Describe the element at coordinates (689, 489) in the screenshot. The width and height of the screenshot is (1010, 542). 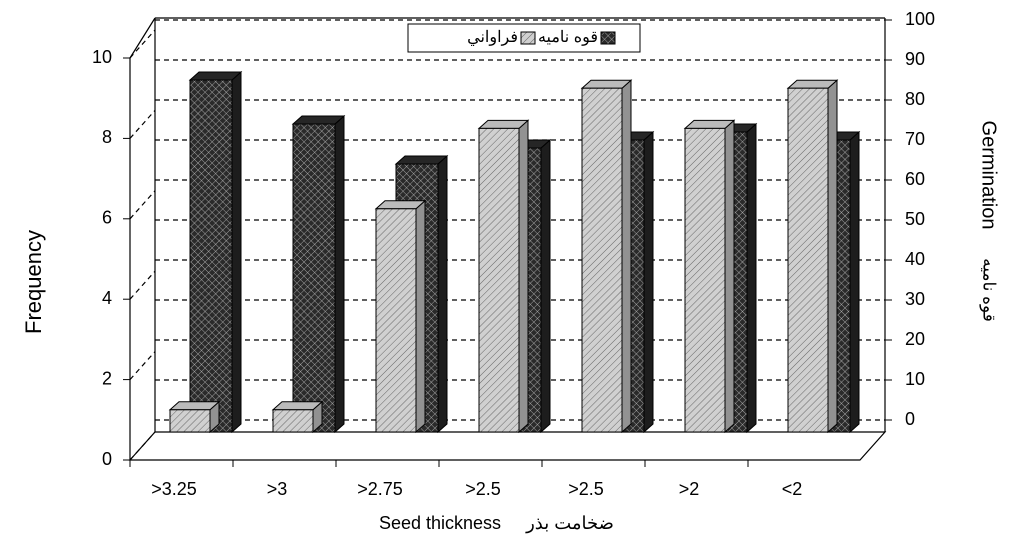
I see `x-tick-label: >2` at that location.